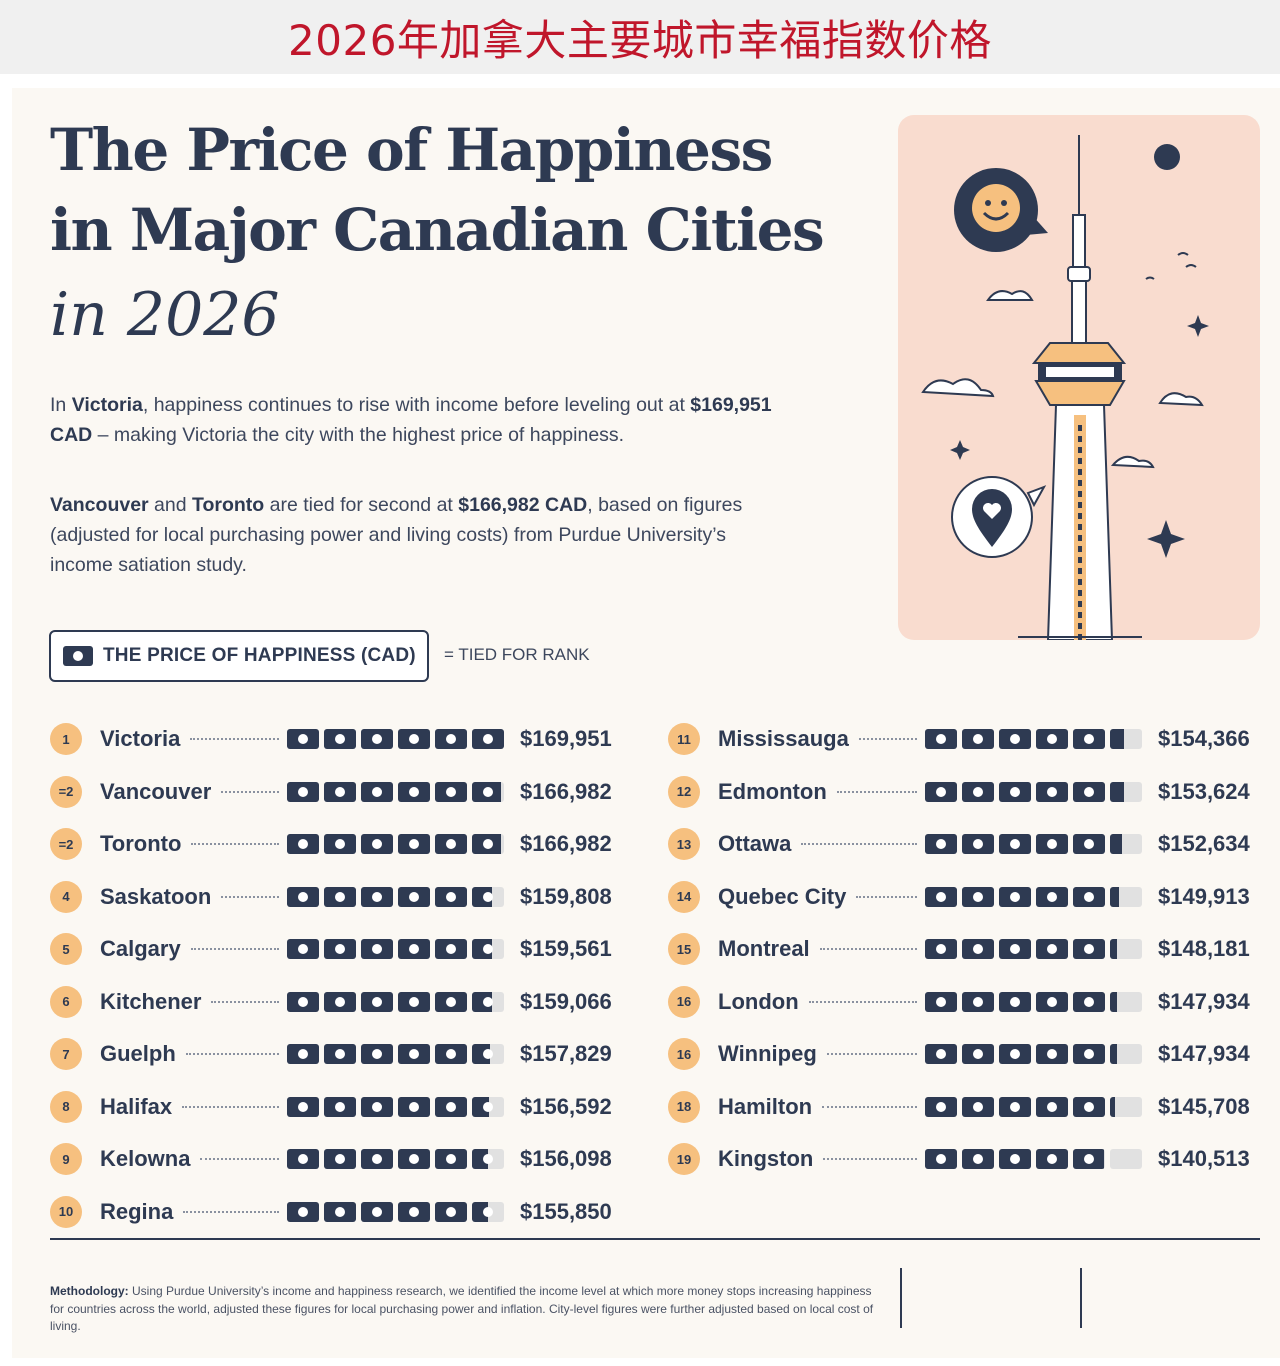  I want to click on rank-badge: 10, so click(66, 1211).